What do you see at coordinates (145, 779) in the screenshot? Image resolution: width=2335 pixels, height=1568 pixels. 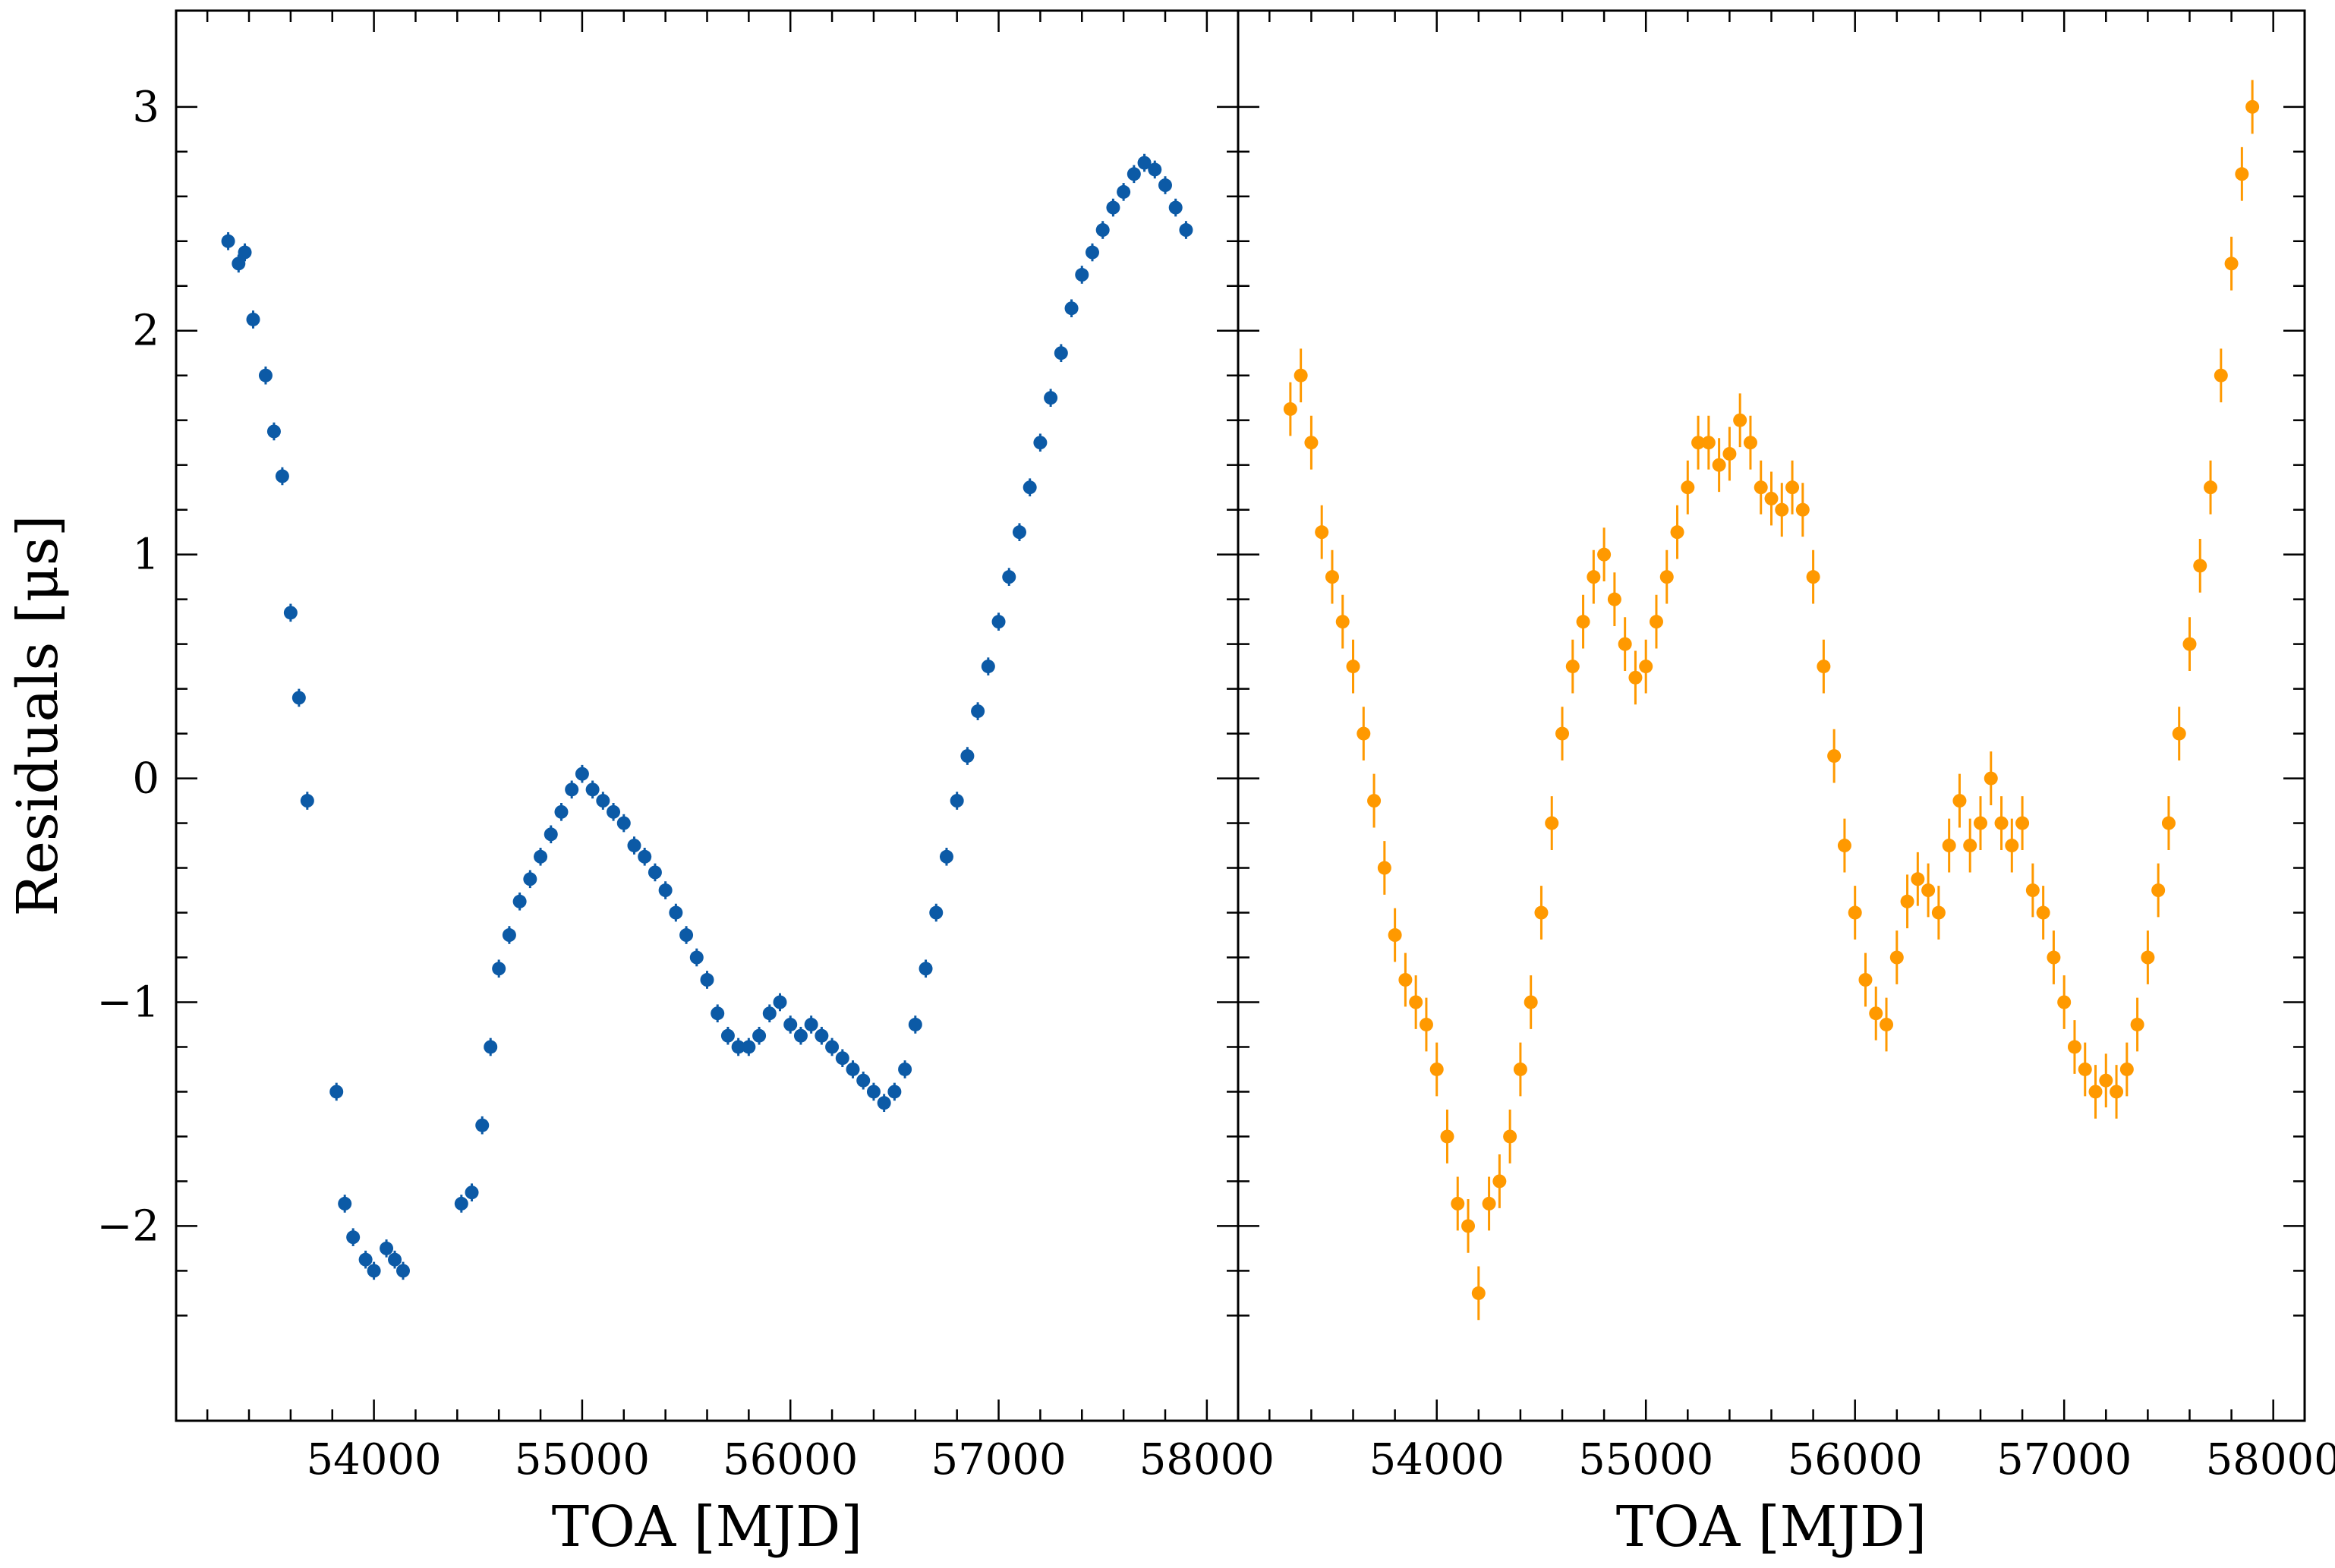 I see `y-tick-label: 0` at bounding box center [145, 779].